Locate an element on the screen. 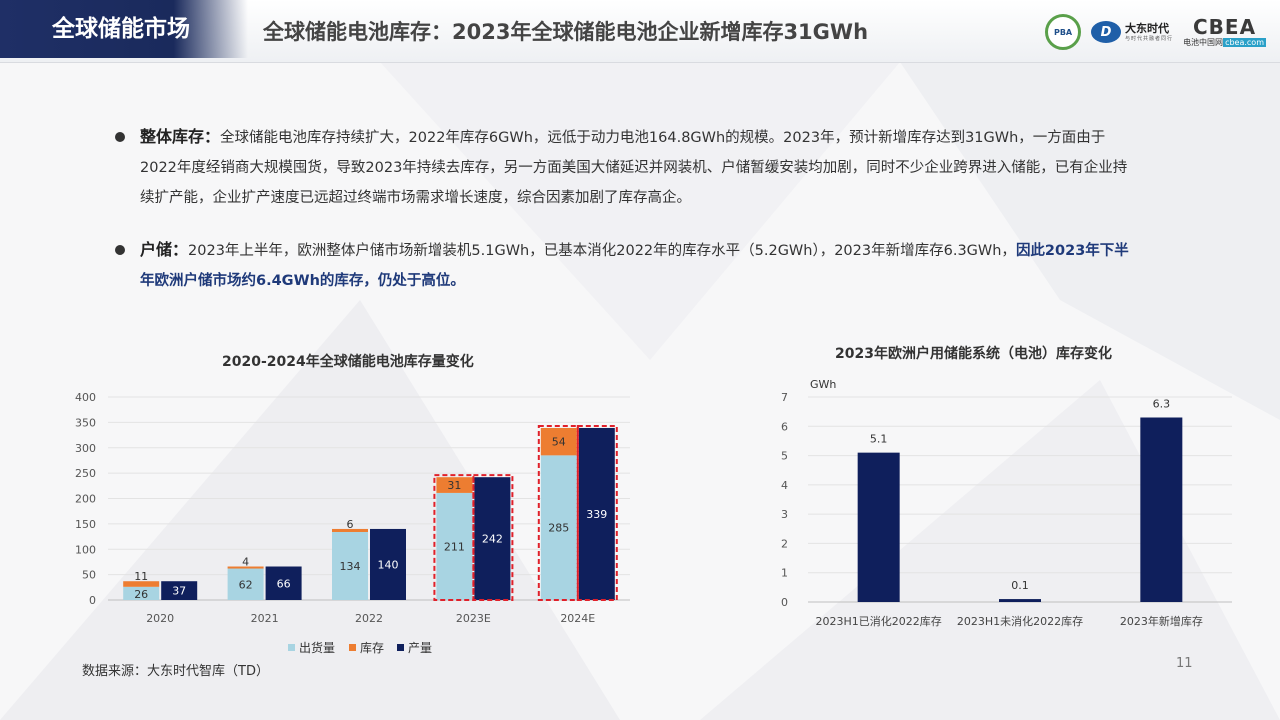 The width and height of the screenshot is (1280, 720). source-note: 数据来源：大东时代智库（TD） is located at coordinates (175, 671).